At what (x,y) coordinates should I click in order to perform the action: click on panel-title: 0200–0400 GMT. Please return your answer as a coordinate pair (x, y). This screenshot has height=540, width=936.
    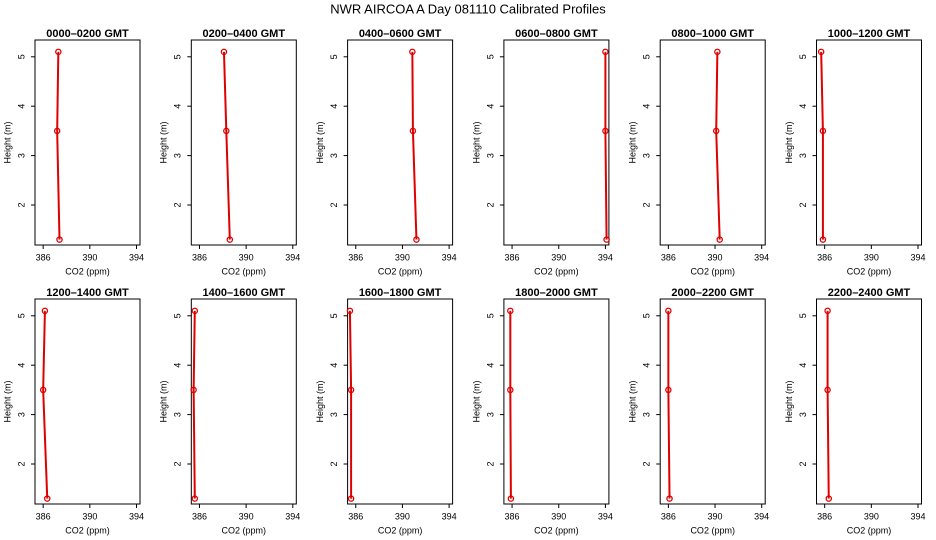
    Looking at the image, I should click on (244, 34).